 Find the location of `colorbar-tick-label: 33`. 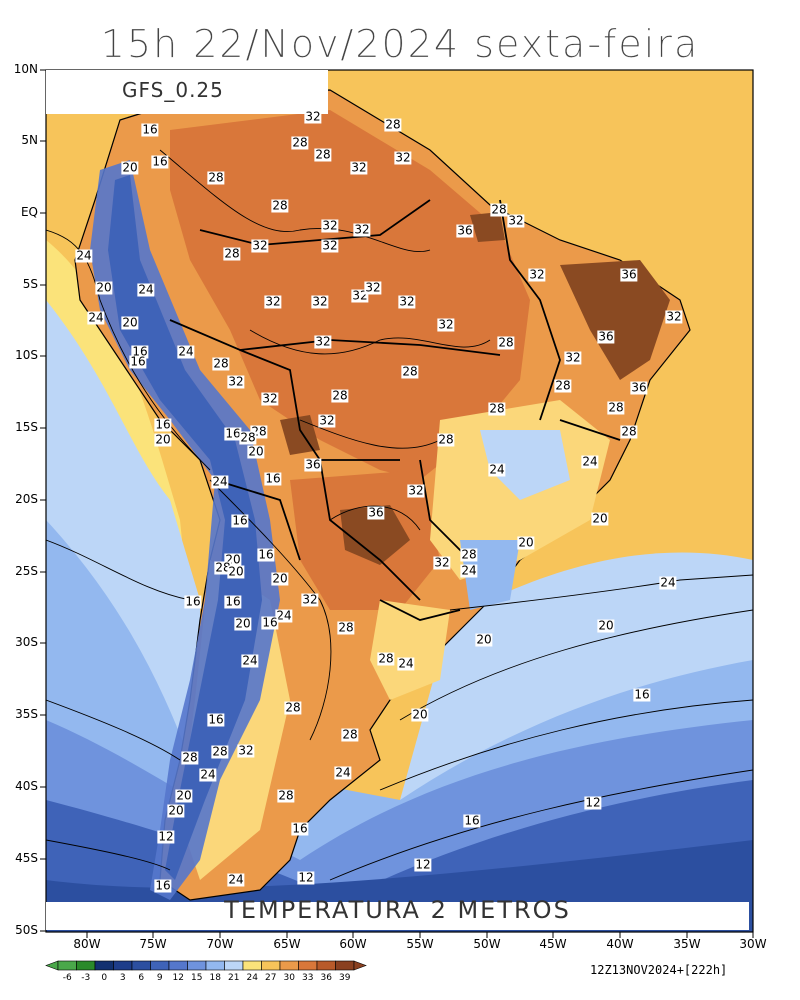

colorbar-tick-label: 33 is located at coordinates (308, 978).